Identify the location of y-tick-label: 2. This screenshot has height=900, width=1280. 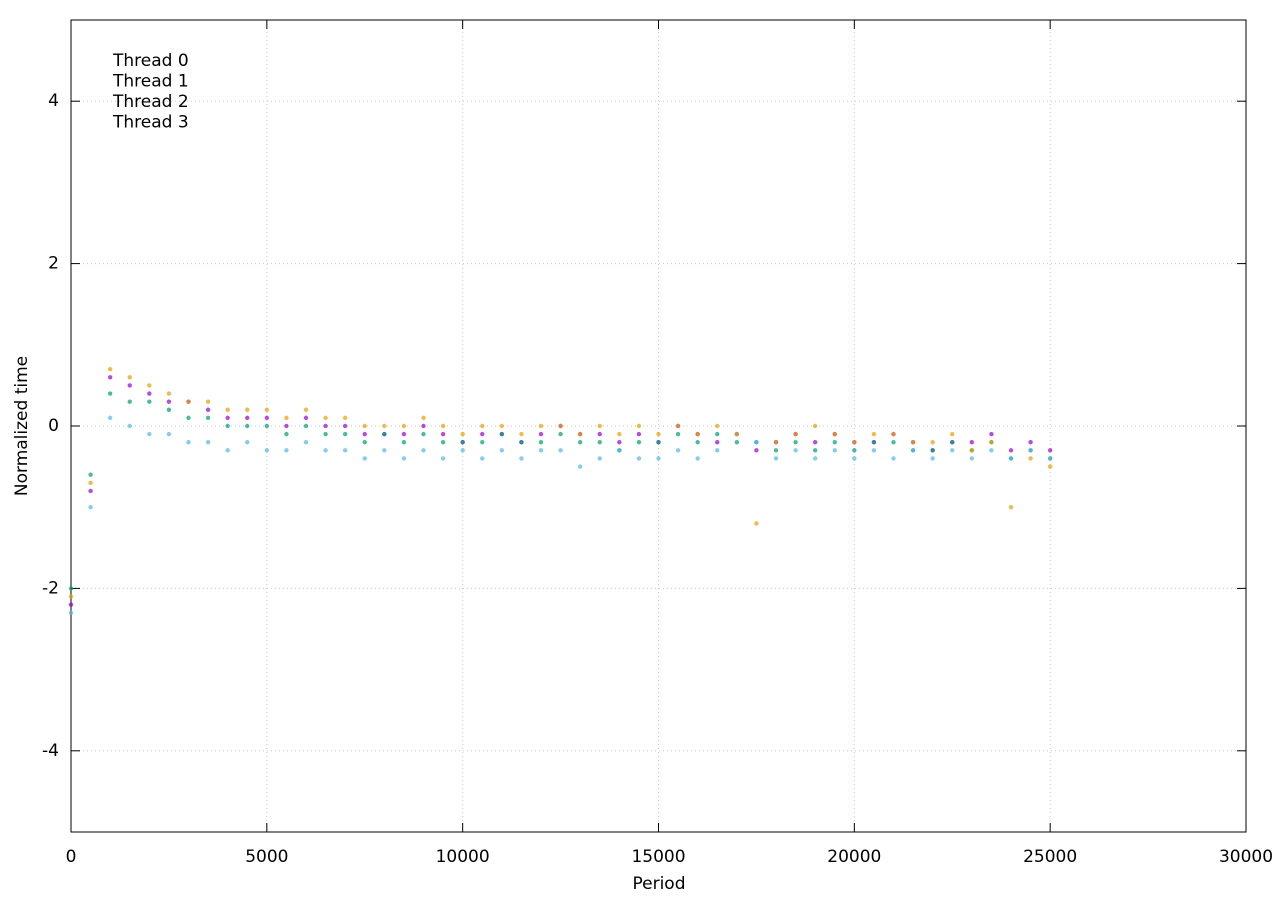
(53, 264).